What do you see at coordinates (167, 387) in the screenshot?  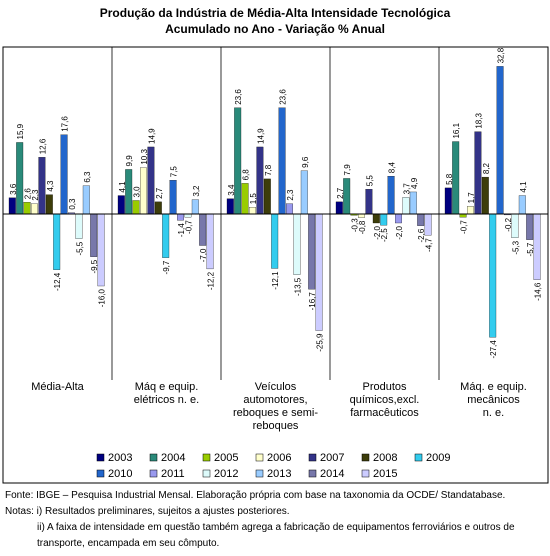 I see `label-line: Máq e equip.` at bounding box center [167, 387].